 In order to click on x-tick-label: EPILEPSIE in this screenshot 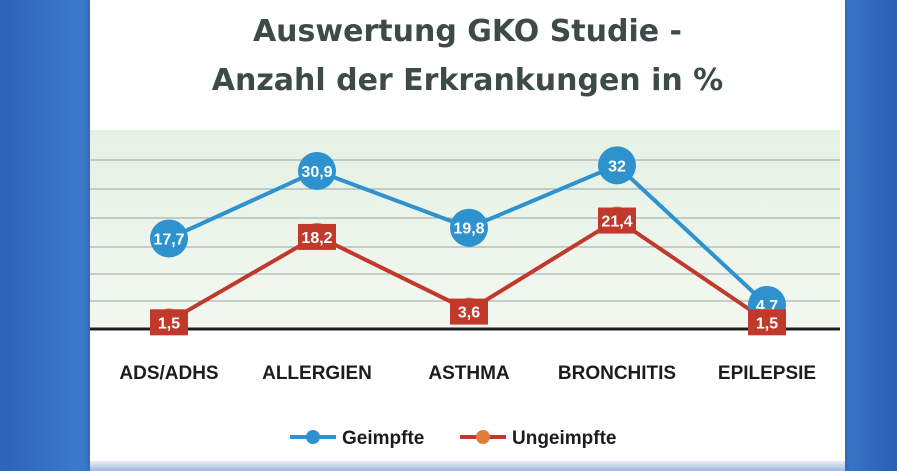, I will do `click(767, 373)`.